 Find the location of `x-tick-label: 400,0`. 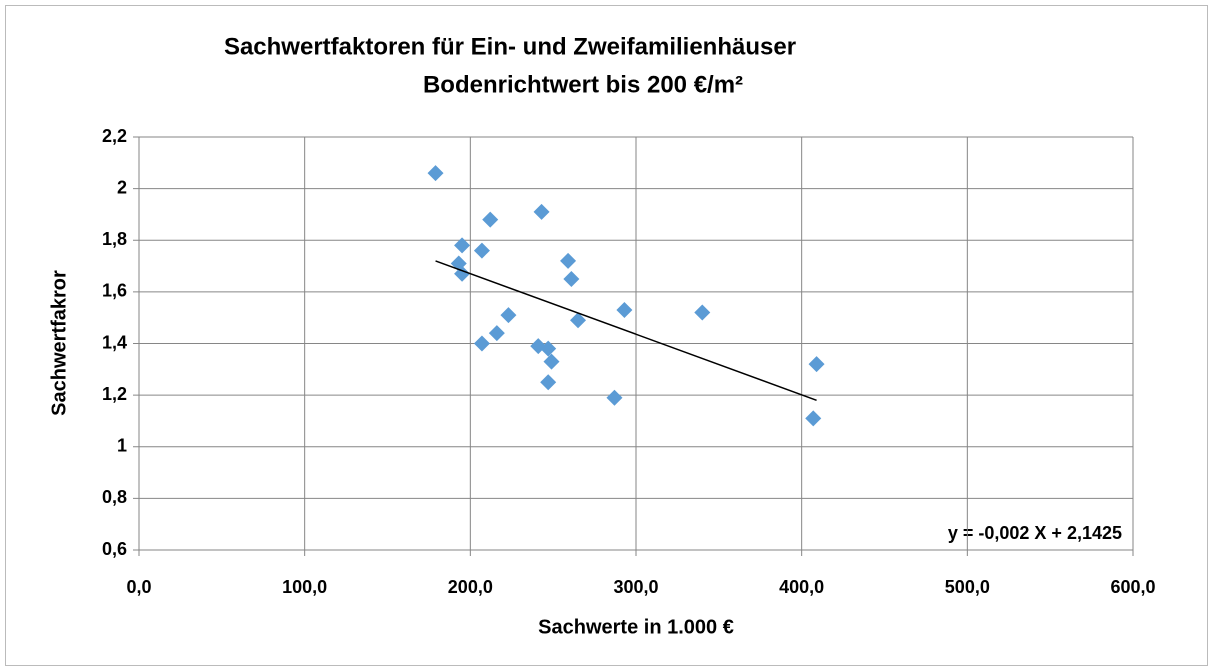

x-tick-label: 400,0 is located at coordinates (801, 587).